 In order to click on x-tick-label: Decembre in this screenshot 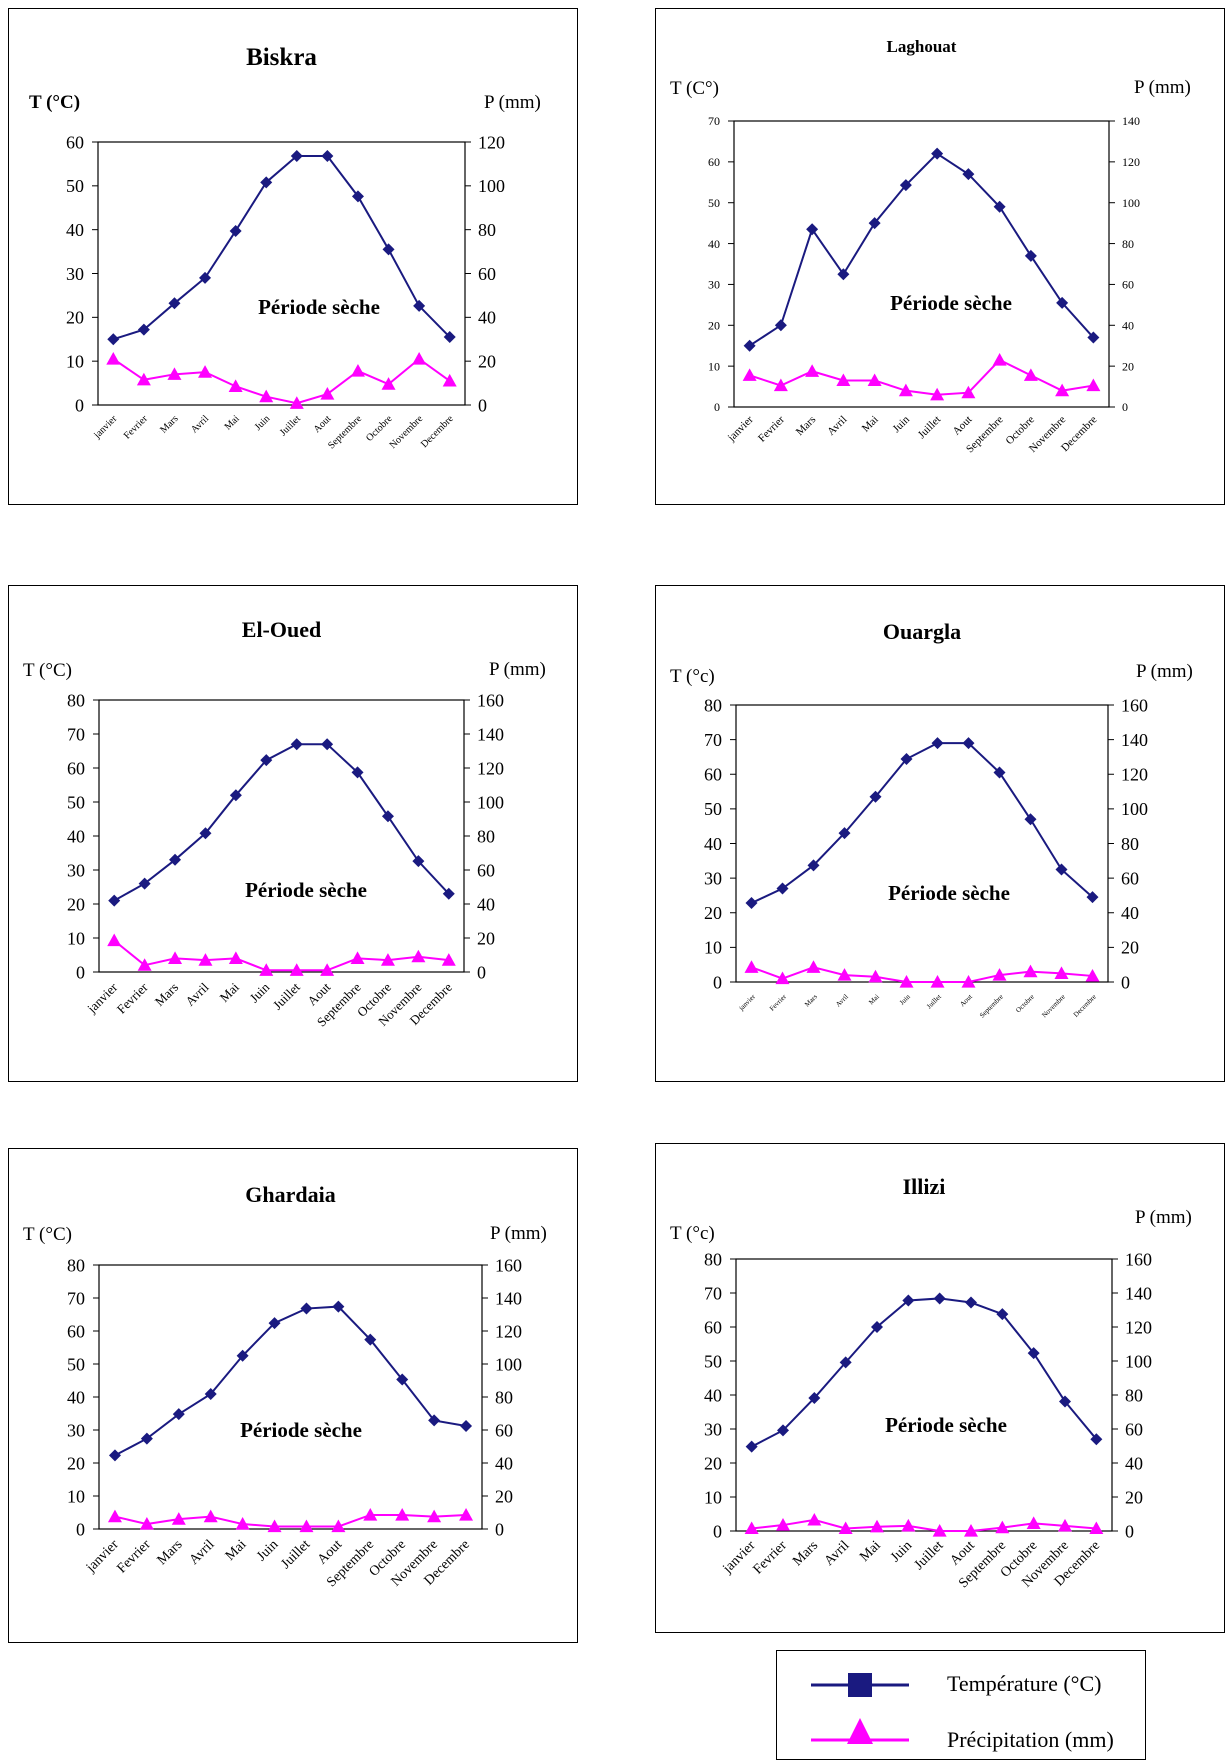, I will do `click(1085, 1006)`.